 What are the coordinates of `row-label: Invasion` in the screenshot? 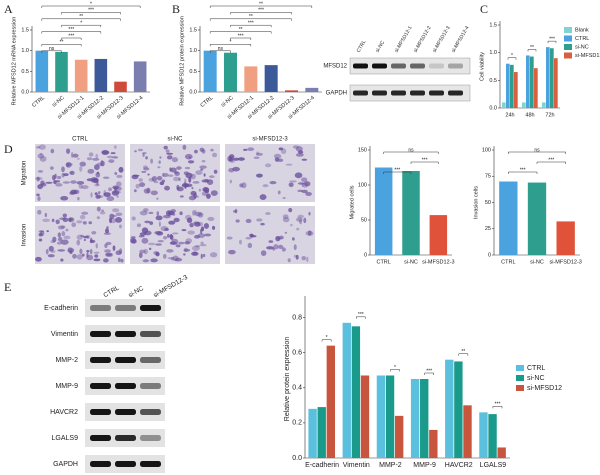 It's located at (25, 235).